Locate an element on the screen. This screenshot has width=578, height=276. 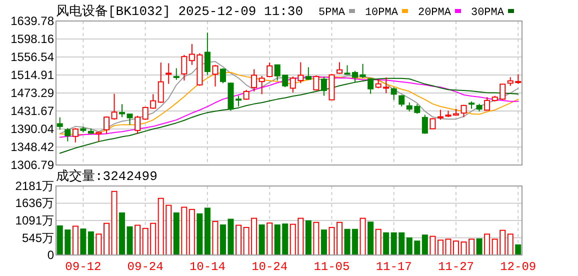
x-tick-label: 09-24 is located at coordinates (145, 267).